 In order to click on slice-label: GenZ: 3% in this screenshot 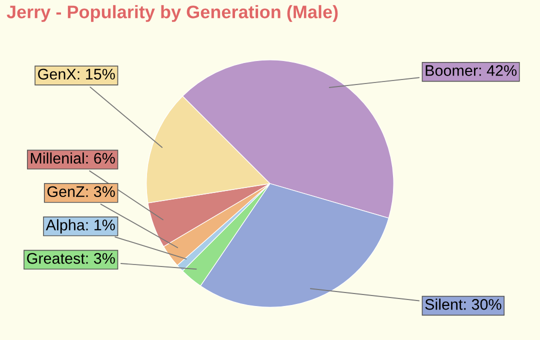, I will do `click(81, 192)`.